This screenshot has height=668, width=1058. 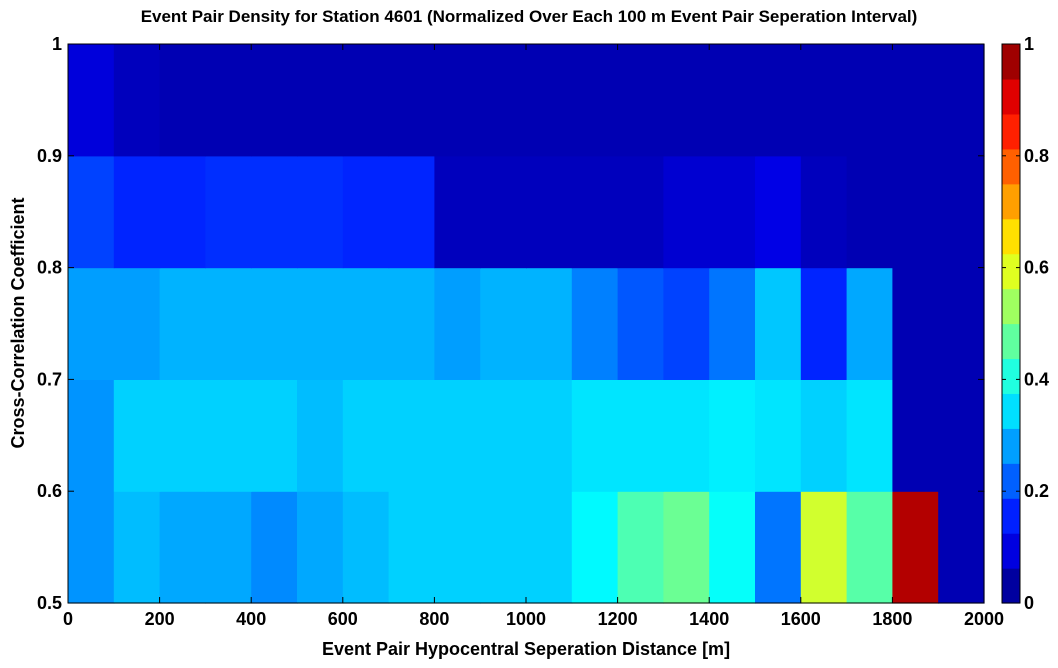 What do you see at coordinates (49, 268) in the screenshot?
I see `y-tick-label: 0.8` at bounding box center [49, 268].